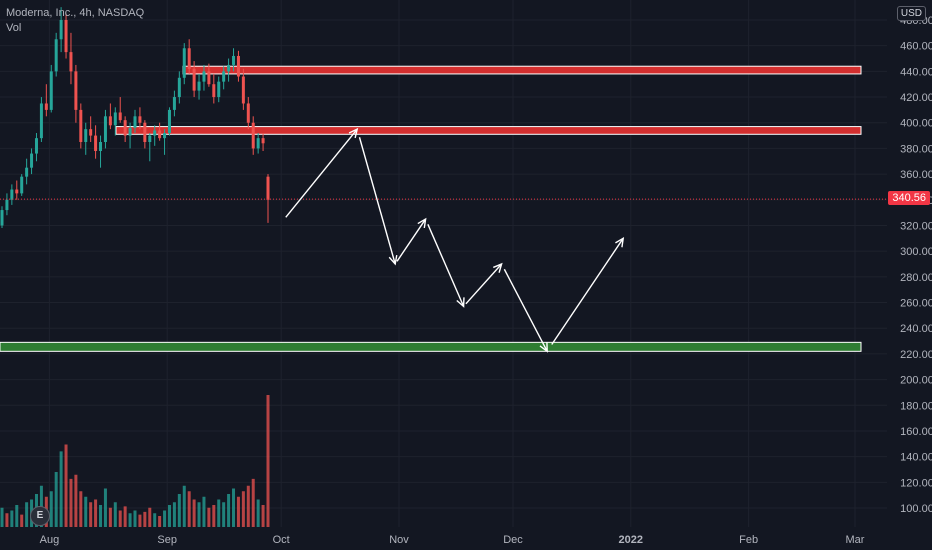 The image size is (932, 550). What do you see at coordinates (855, 540) in the screenshot?
I see `x-tick-label: Mar` at bounding box center [855, 540].